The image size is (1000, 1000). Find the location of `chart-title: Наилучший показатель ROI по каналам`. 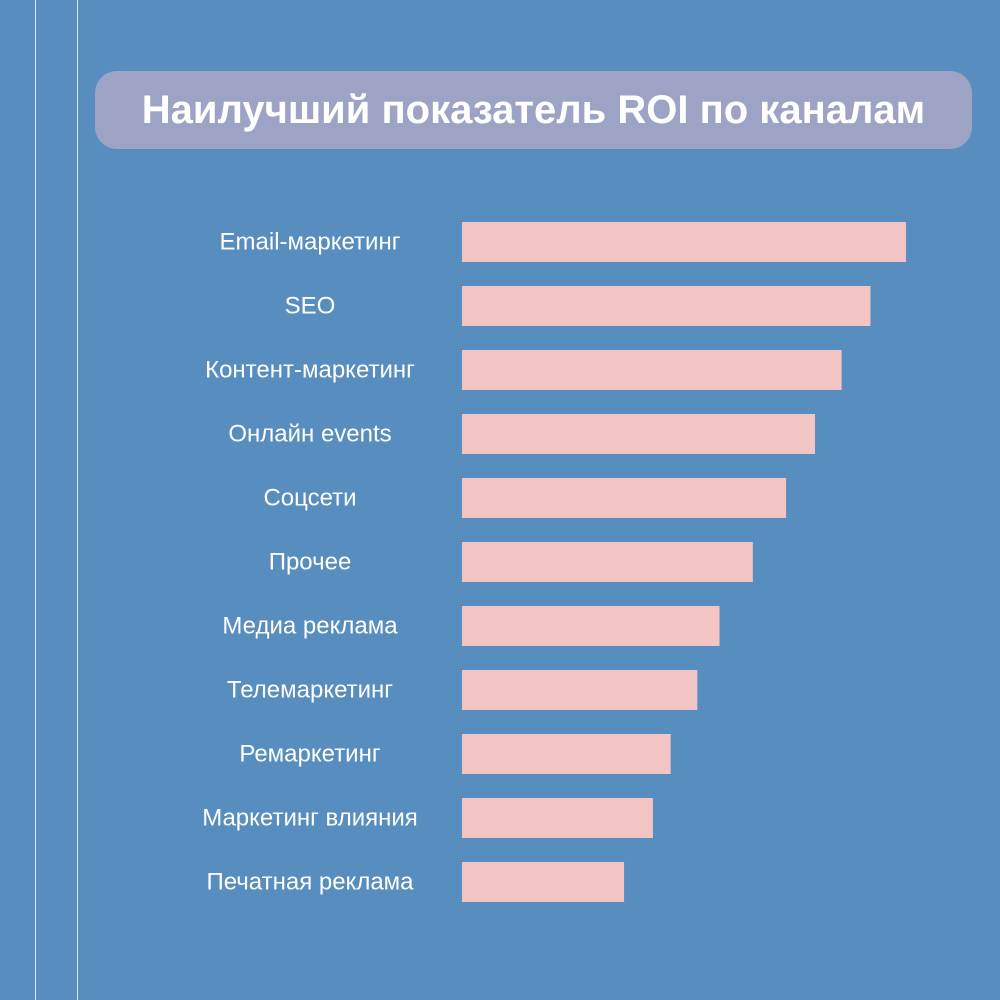

chart-title: Наилучший показатель ROI по каналам is located at coordinates (533, 110).